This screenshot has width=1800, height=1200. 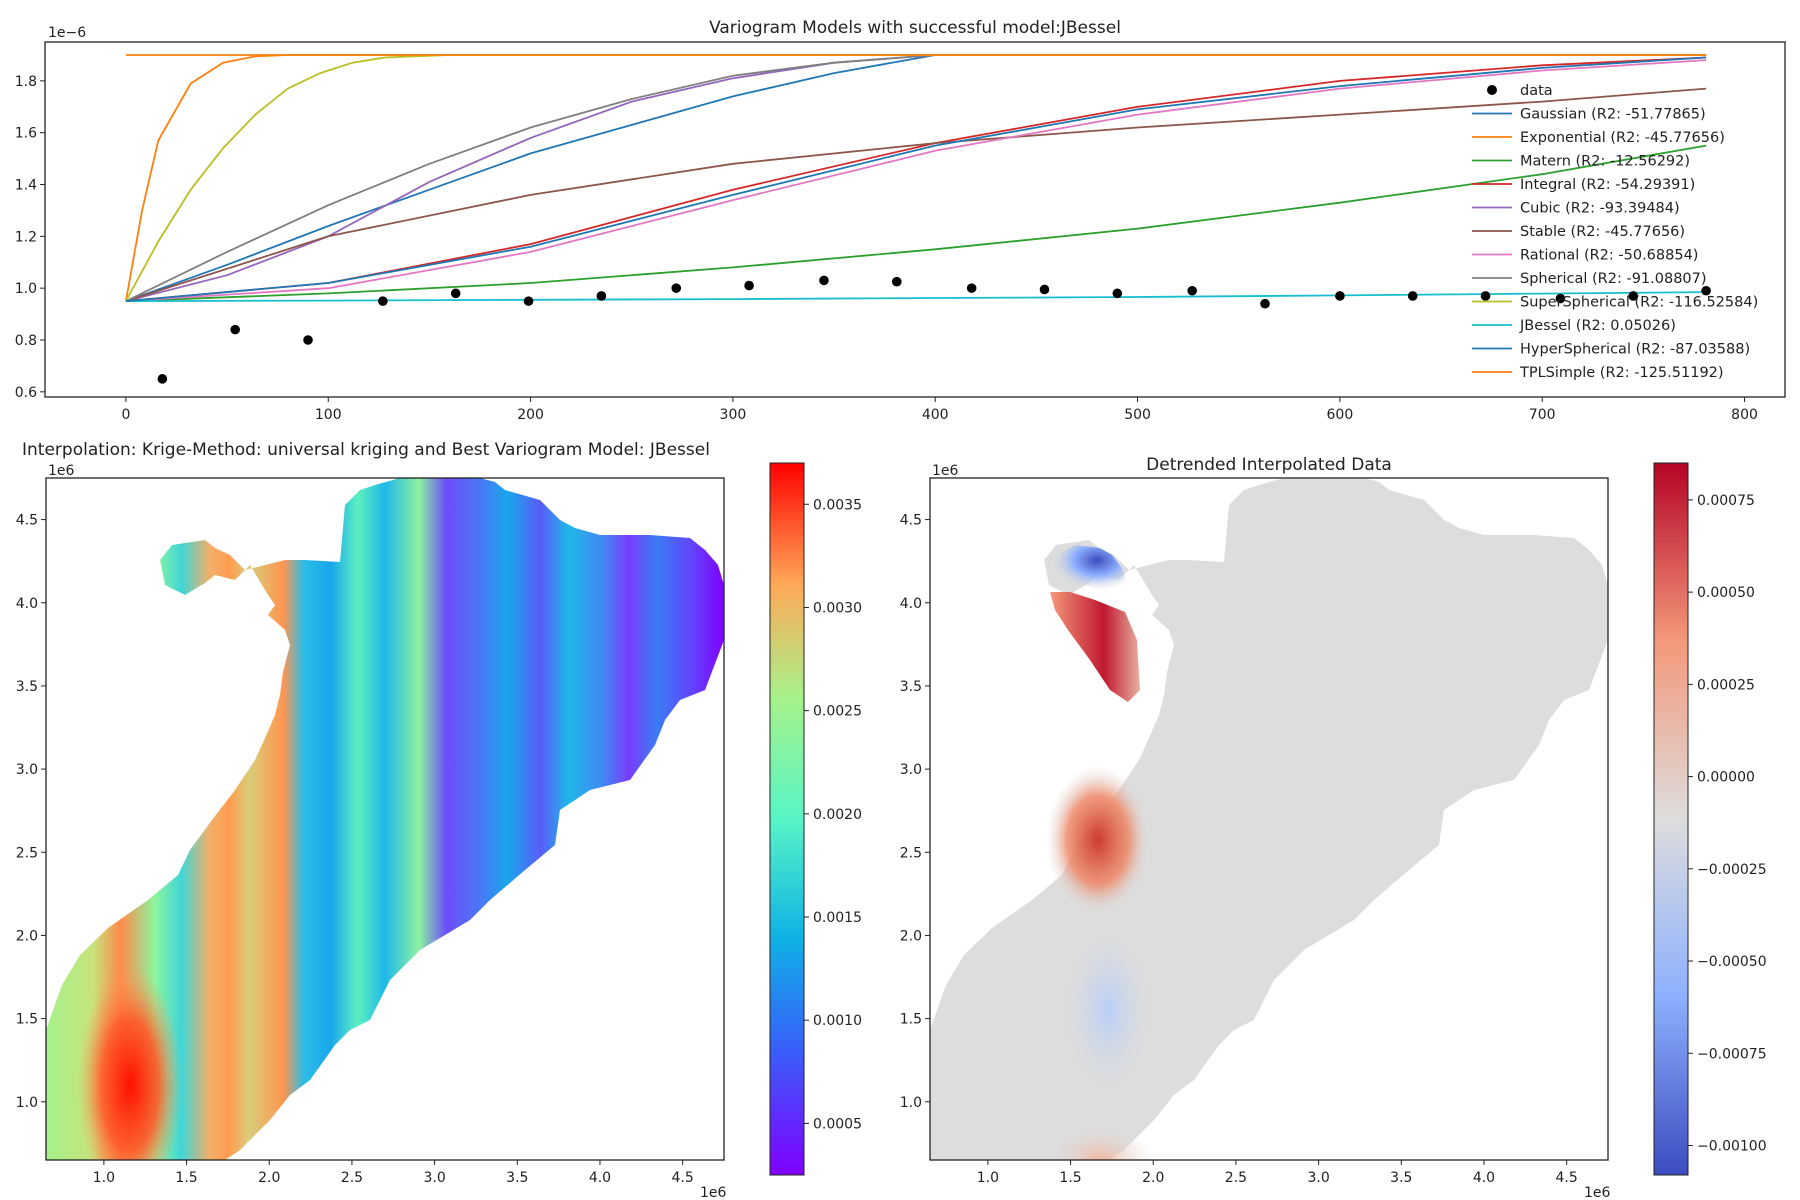 What do you see at coordinates (1613, 279) in the screenshot?
I see `v-legend-label: Spherical (R2: -91.08807)` at bounding box center [1613, 279].